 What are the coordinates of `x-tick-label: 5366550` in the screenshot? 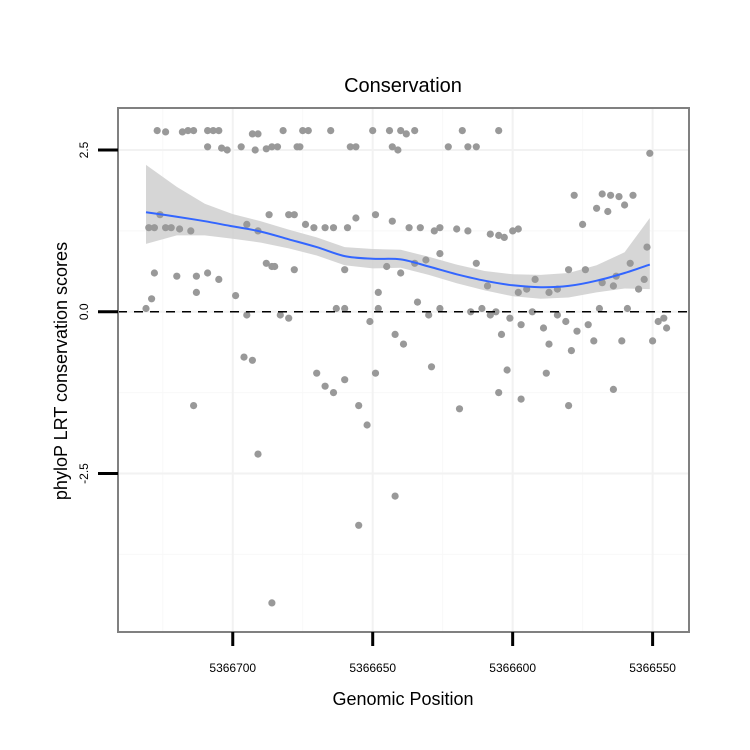 It's located at (652, 668).